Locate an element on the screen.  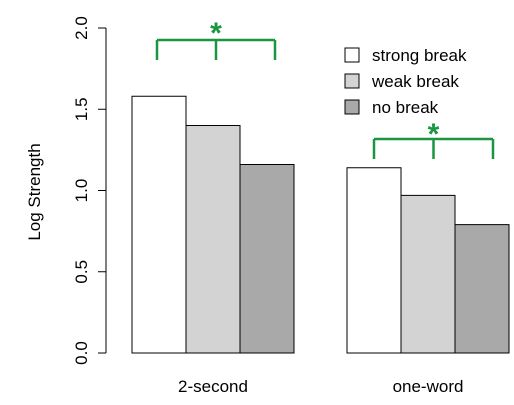
y-tick-label: 1.0 is located at coordinates (81, 191).